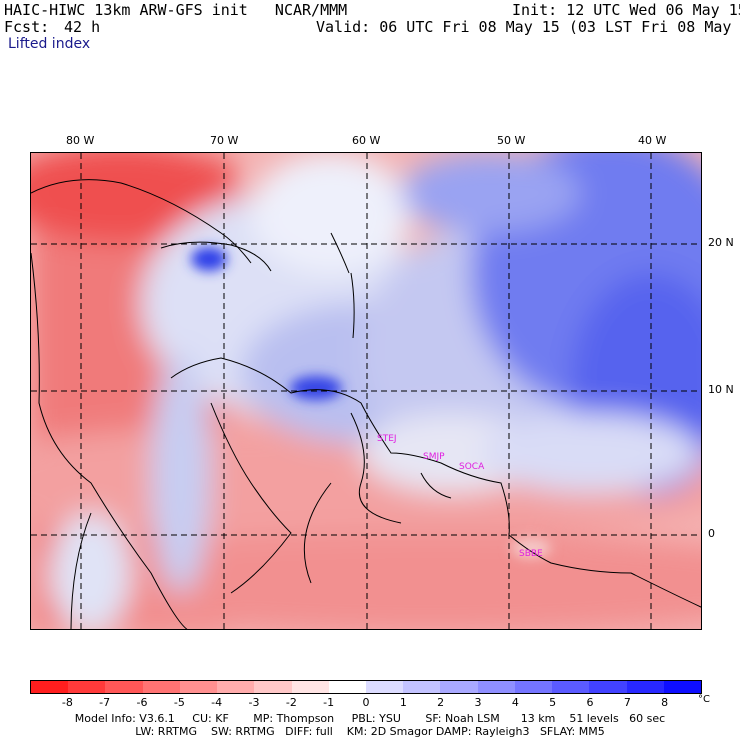  What do you see at coordinates (291, 702) in the screenshot?
I see `legend-tick-label: -2` at bounding box center [291, 702].